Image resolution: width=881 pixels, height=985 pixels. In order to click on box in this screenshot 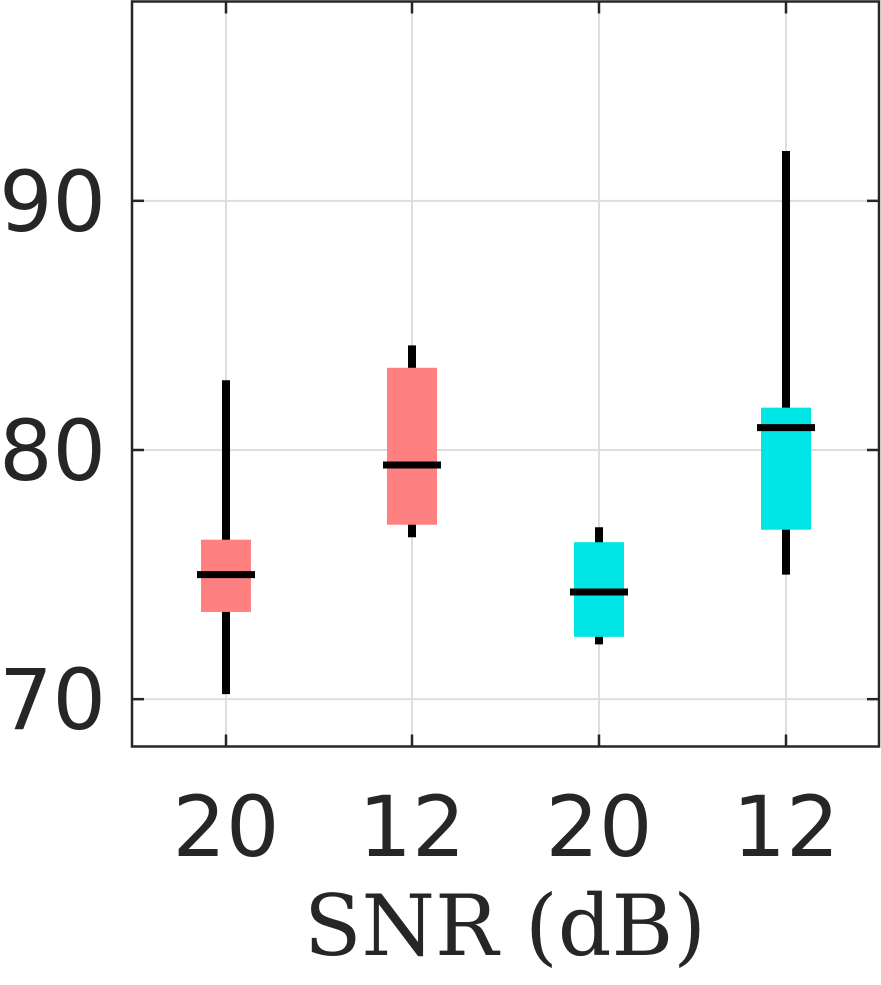, I will do `click(412, 446)`.